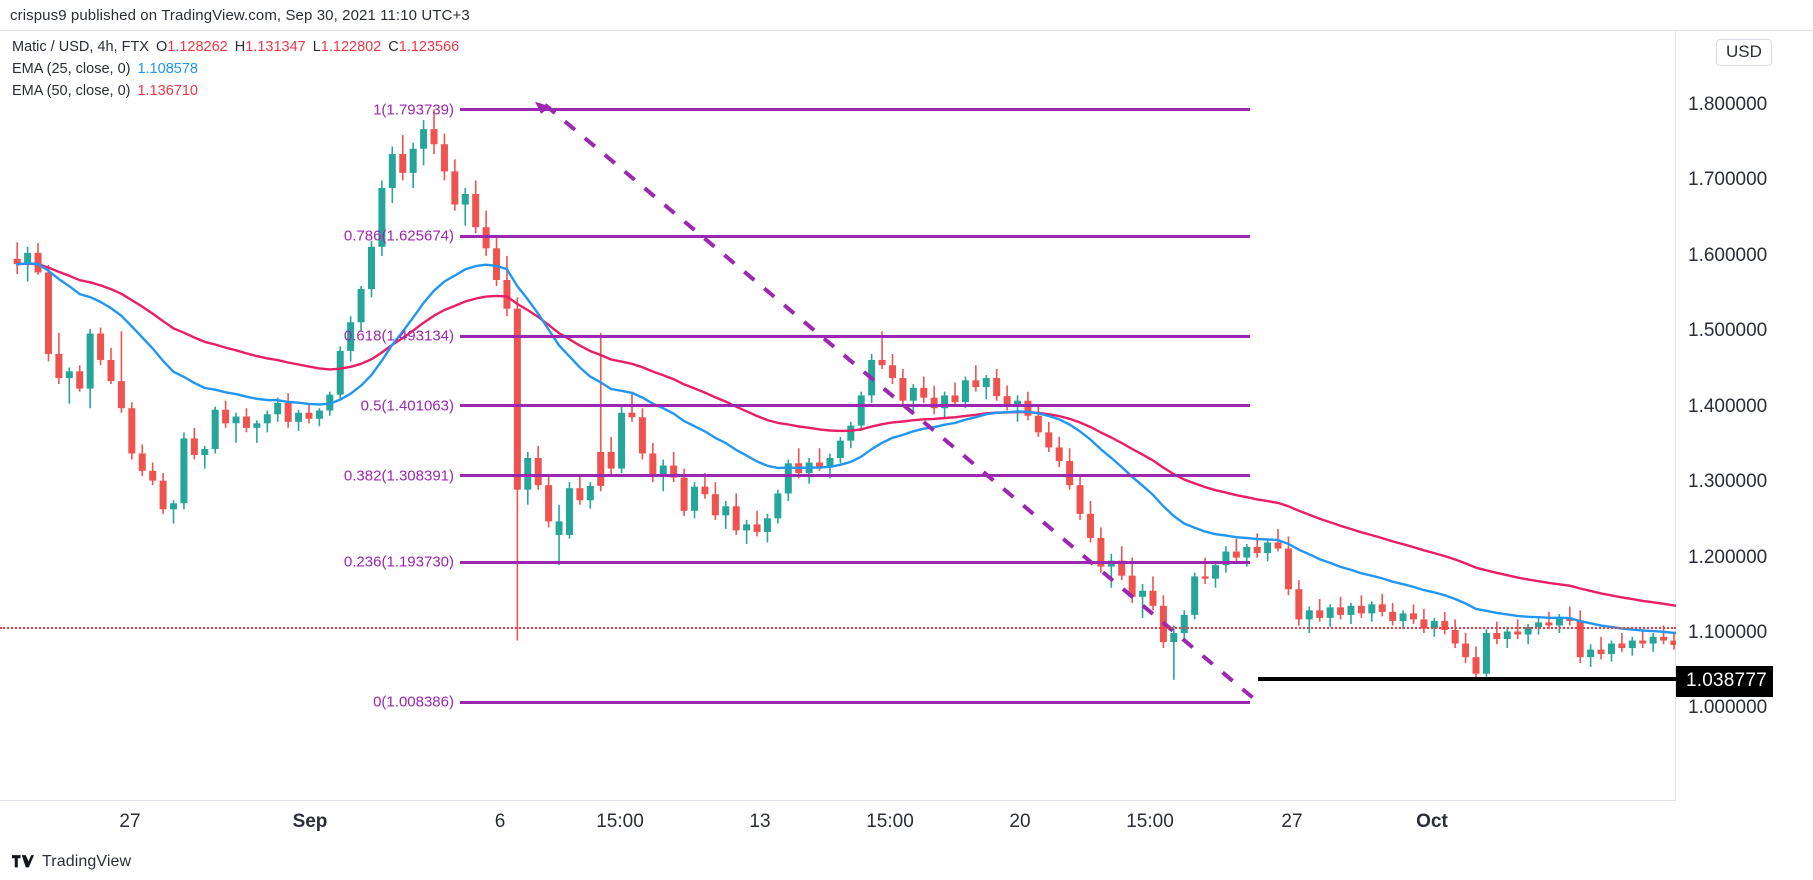 The height and width of the screenshot is (880, 1813). Describe the element at coordinates (500, 821) in the screenshot. I see `time-tick: 6` at that location.